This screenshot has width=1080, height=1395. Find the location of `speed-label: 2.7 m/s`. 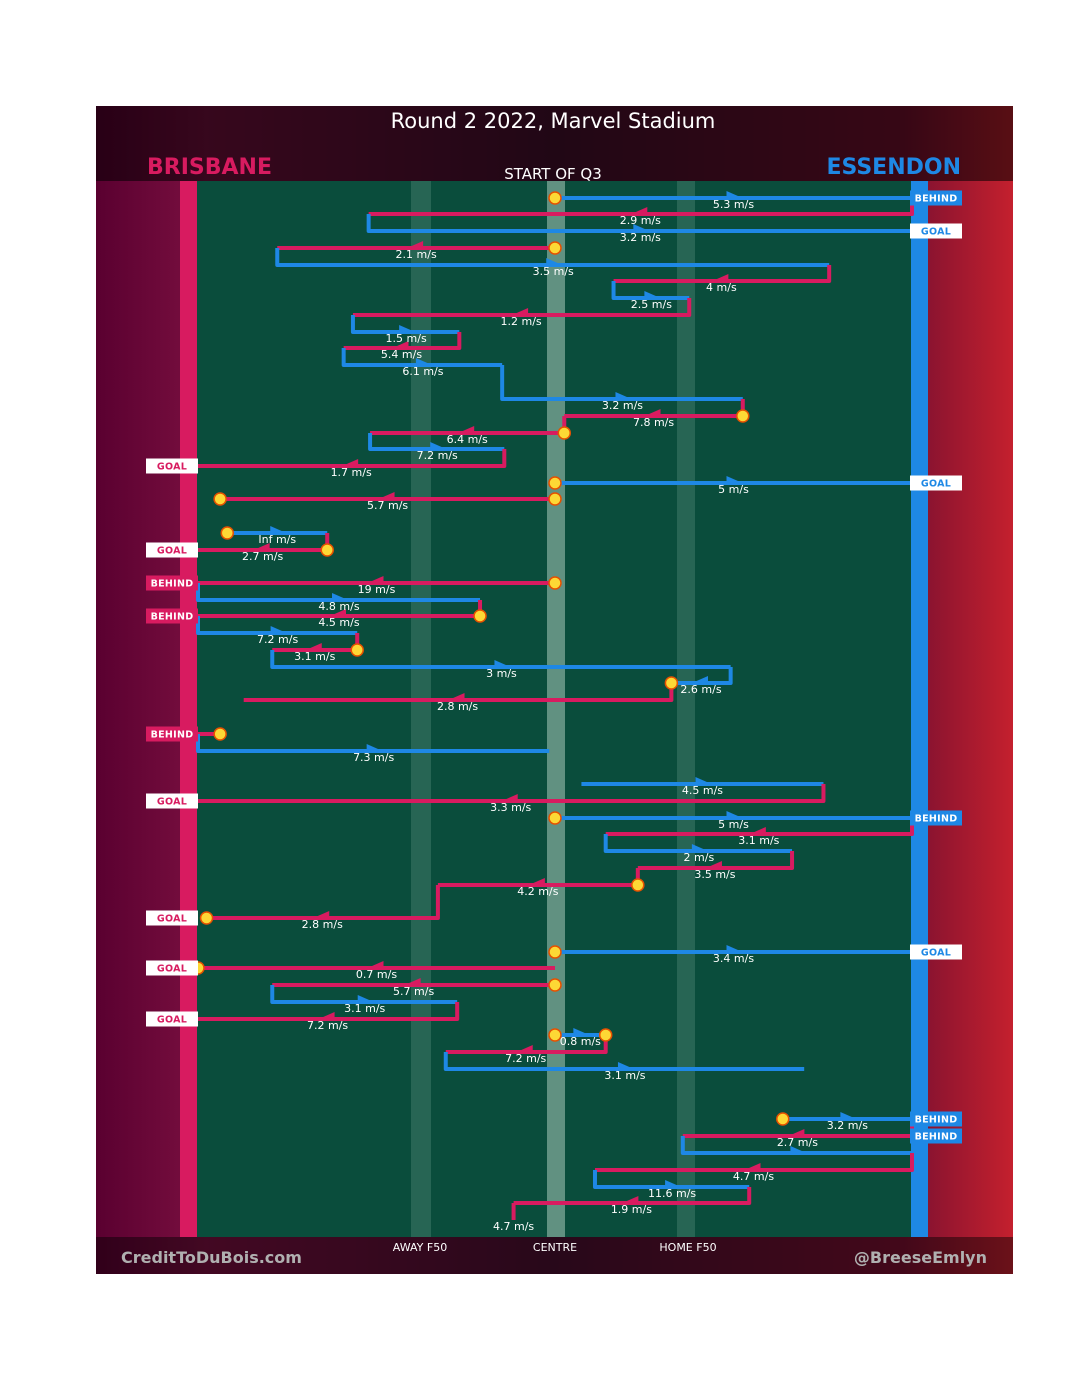

speed-label: 2.7 m/s is located at coordinates (797, 1142).